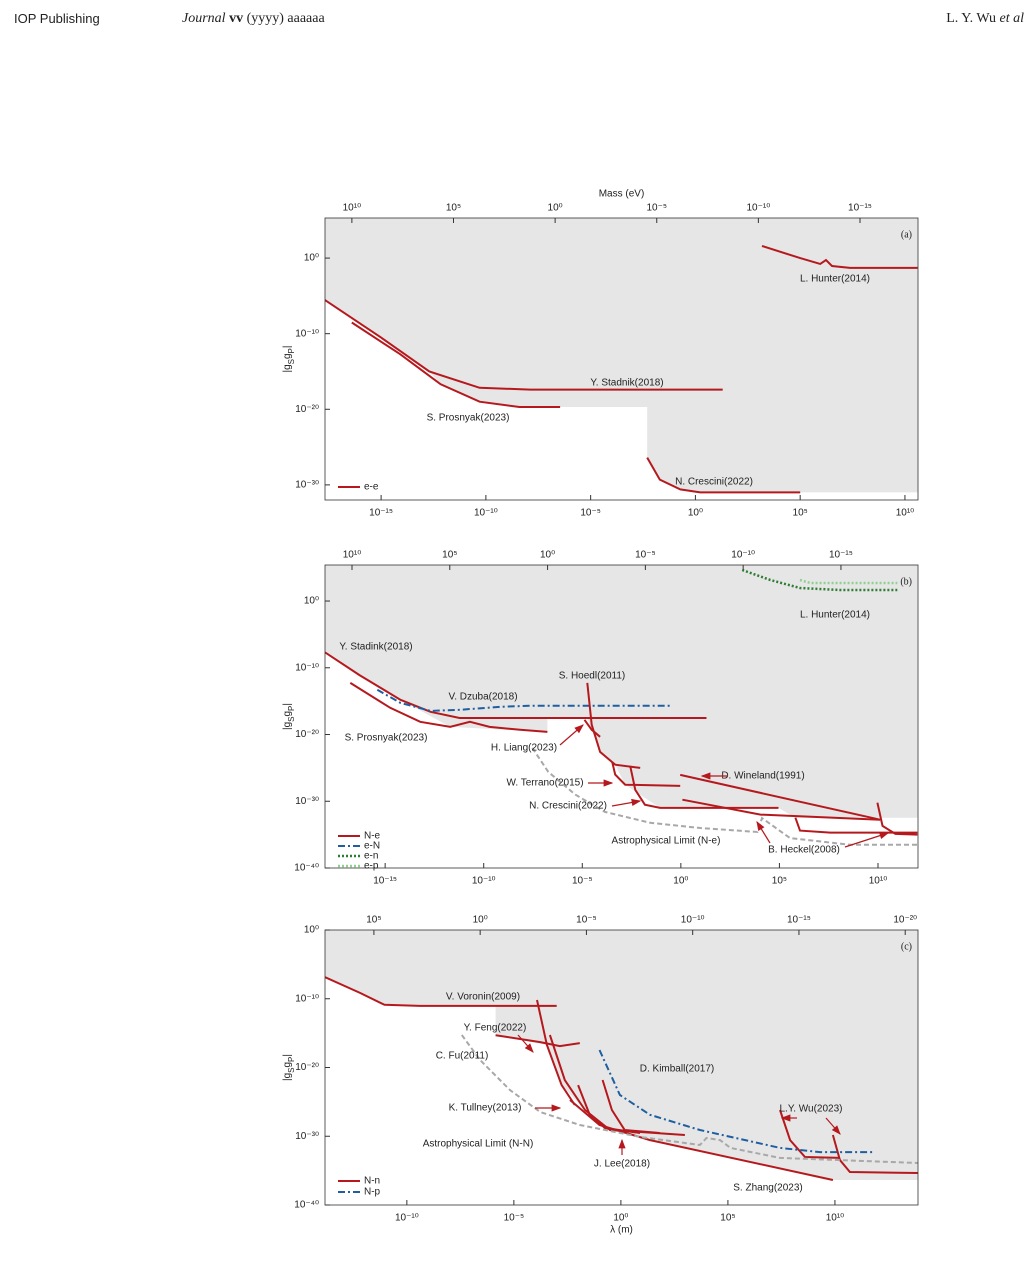 Image resolution: width=1034 pixels, height=1278 pixels. I want to click on annotation: V. Dzuba(2018), so click(482, 697).